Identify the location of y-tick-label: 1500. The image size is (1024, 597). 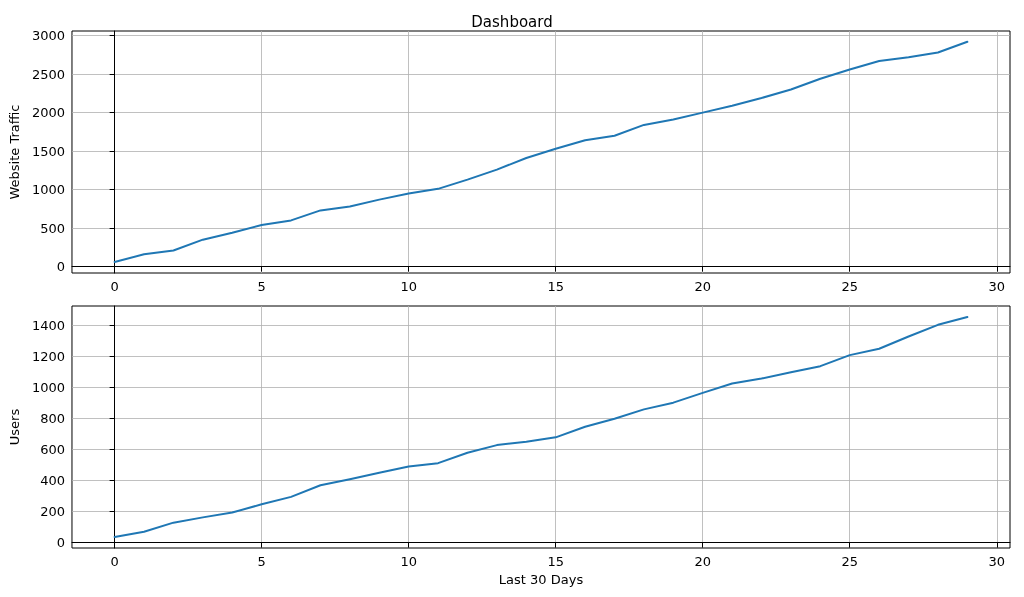
(48, 151).